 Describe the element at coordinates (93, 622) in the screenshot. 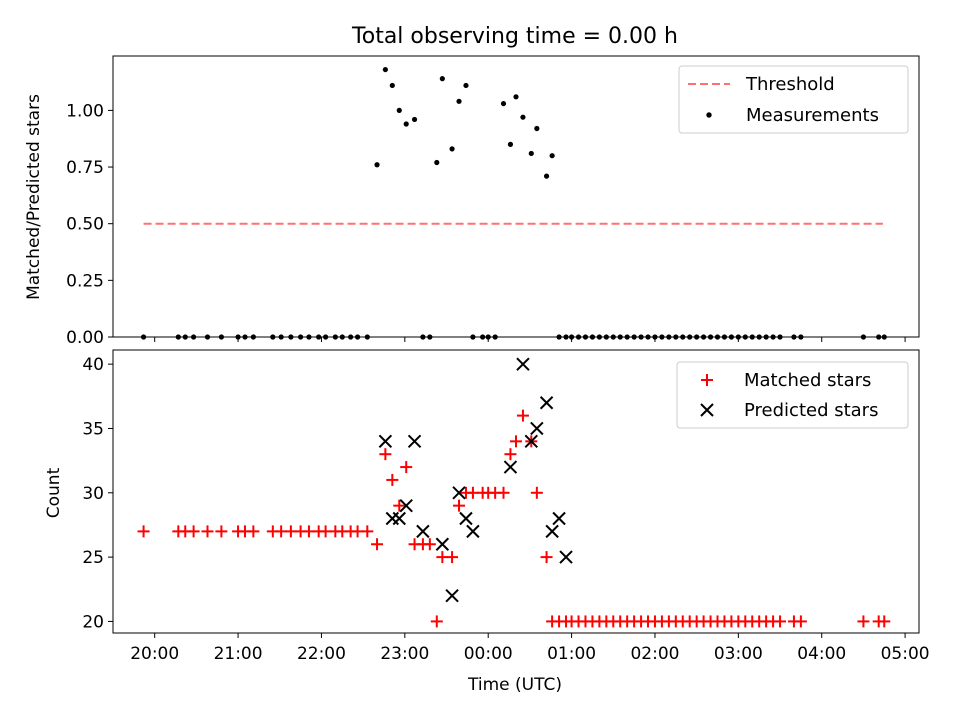

I see `y-tick-label: 20` at that location.